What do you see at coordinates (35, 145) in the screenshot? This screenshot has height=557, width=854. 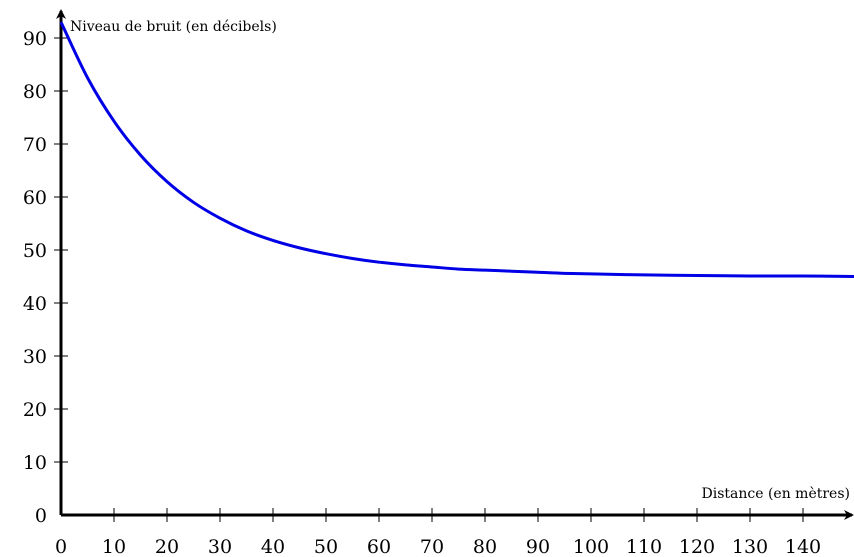 I see `y-tick-label: 70` at bounding box center [35, 145].